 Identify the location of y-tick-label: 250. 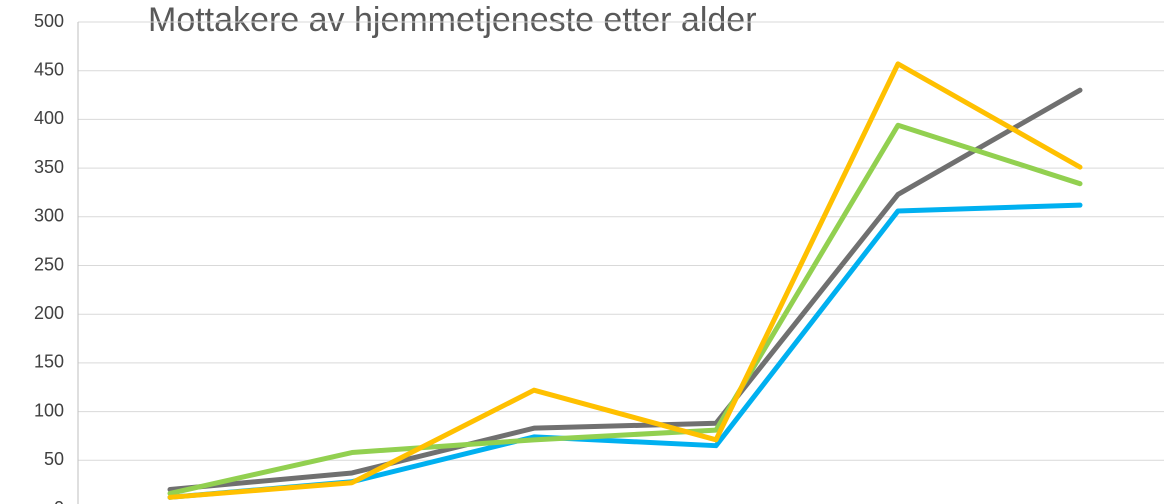
(49, 264).